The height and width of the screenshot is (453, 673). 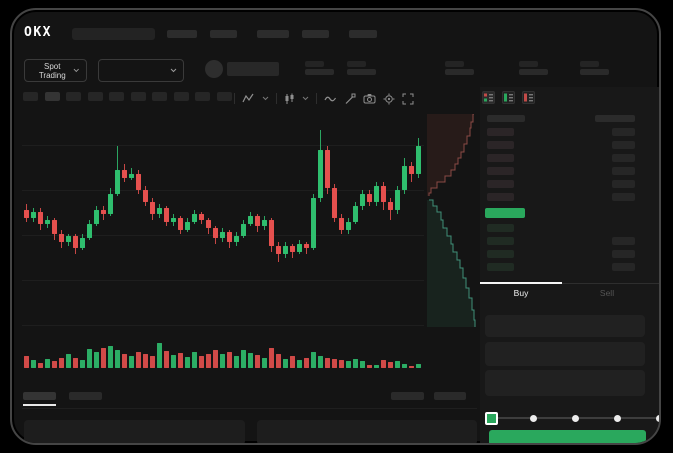 What do you see at coordinates (594, 72) in the screenshot?
I see `stat-value-placeholder` at bounding box center [594, 72].